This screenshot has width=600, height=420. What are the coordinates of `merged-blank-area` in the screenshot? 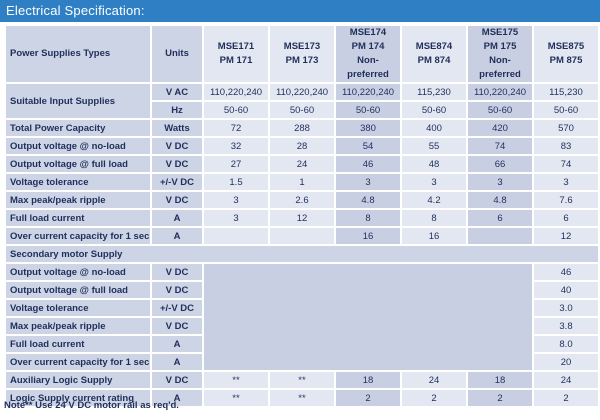 It's located at (368, 317).